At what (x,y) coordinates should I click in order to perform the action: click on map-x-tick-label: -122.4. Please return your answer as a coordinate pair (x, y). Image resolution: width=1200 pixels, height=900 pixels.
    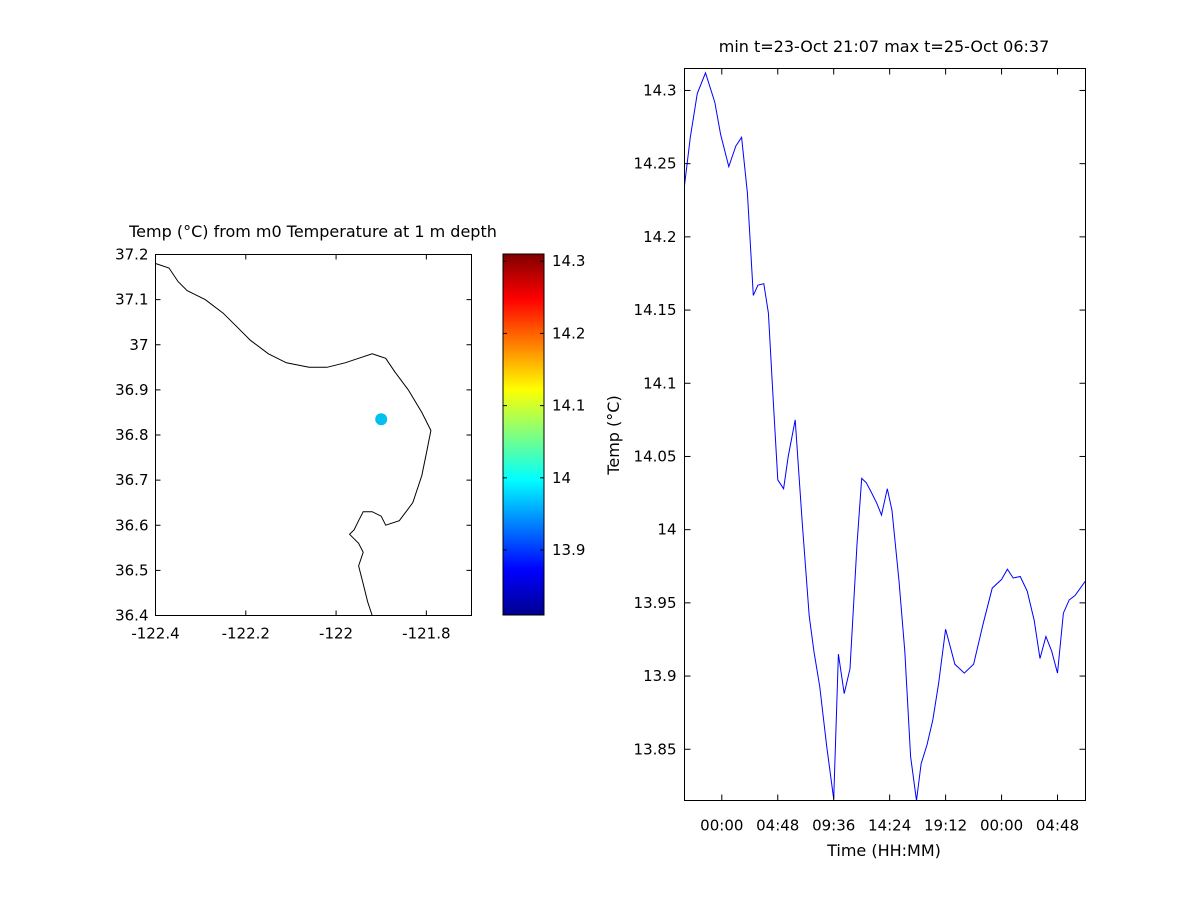
    Looking at the image, I should click on (155, 634).